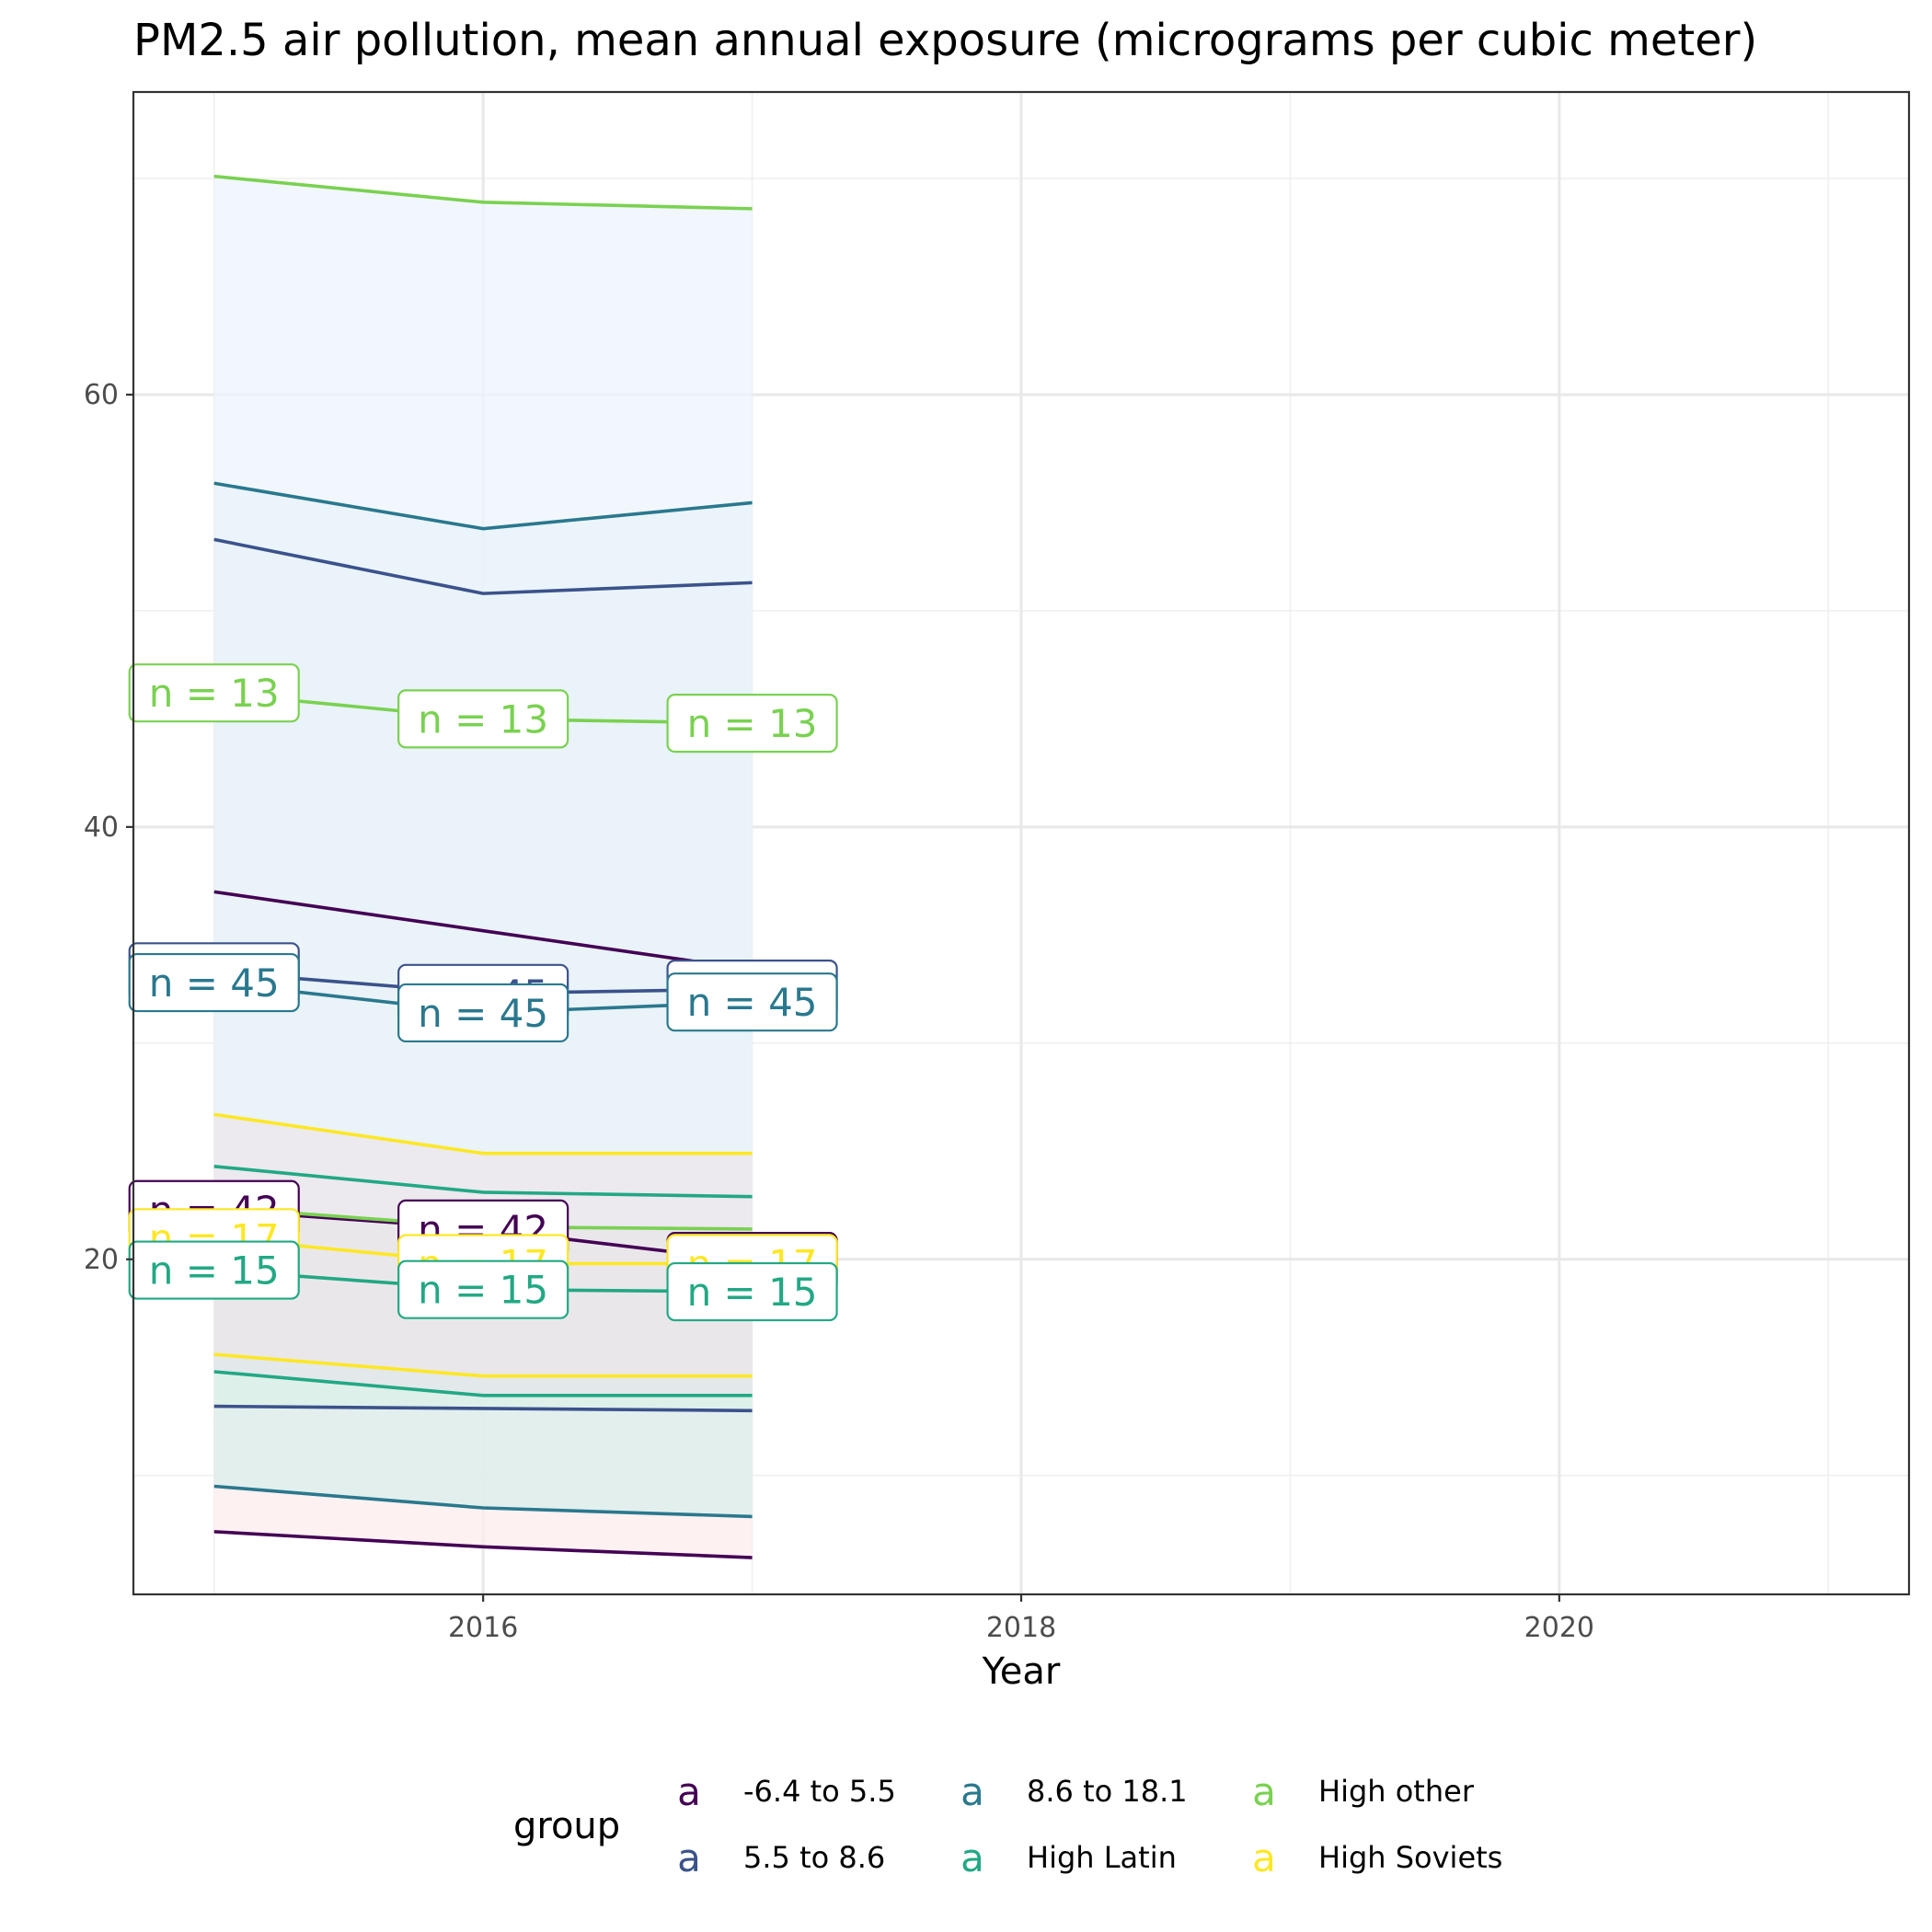 The width and height of the screenshot is (1932, 1932). What do you see at coordinates (1021, 1628) in the screenshot?
I see `x-tick-label: 2018` at bounding box center [1021, 1628].